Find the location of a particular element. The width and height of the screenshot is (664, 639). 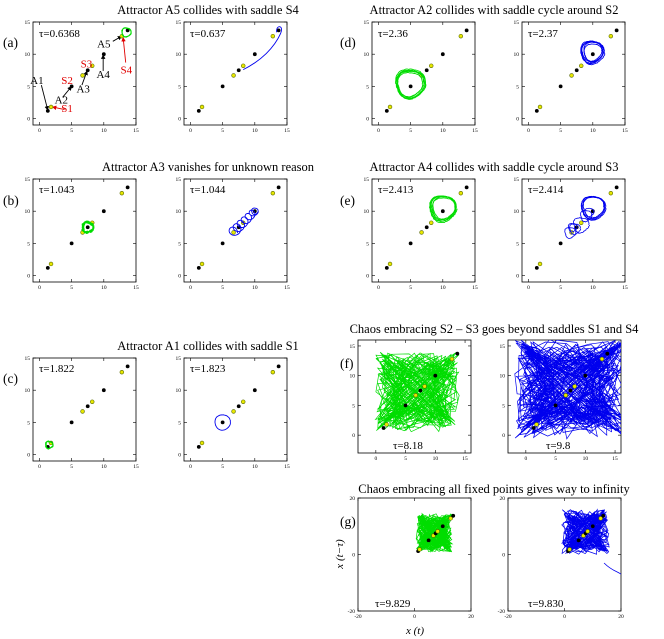

panel-(f)-right is located at coordinates (564, 396).